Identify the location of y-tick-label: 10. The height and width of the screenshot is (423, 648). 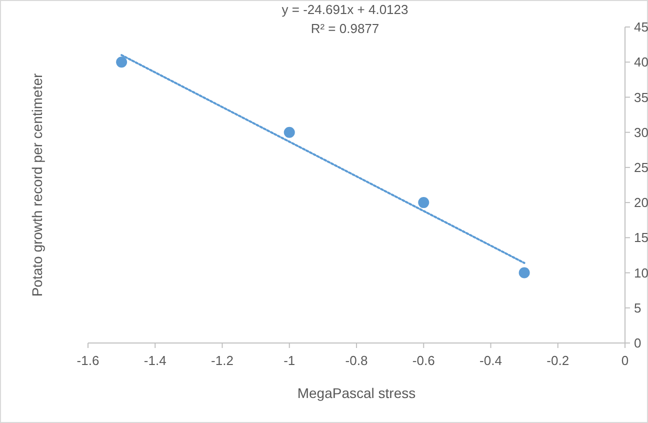
(641, 272).